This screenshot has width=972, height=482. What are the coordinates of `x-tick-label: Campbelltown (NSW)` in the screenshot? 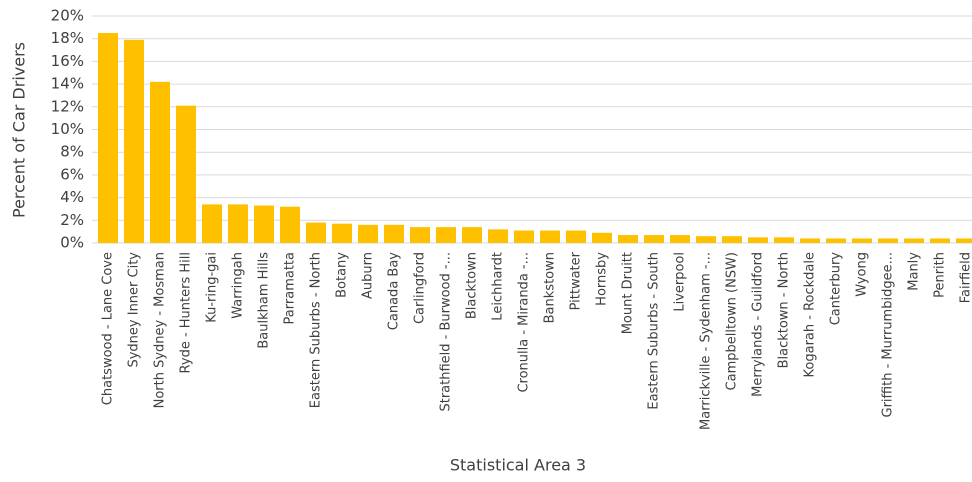 It's located at (732, 321).